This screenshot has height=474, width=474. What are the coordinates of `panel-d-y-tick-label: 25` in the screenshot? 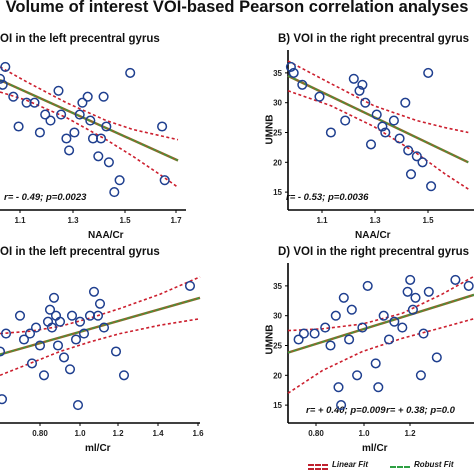 It's located at (277, 346).